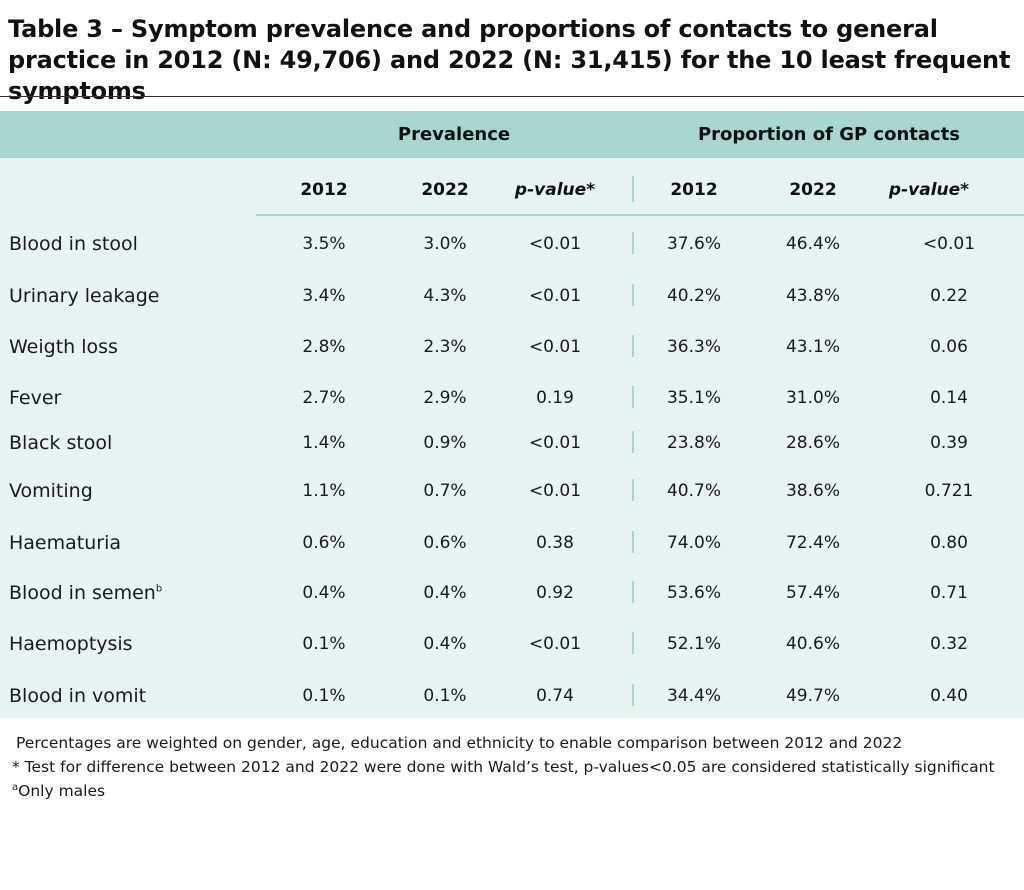 This screenshot has width=1024, height=890. What do you see at coordinates (949, 347) in the screenshot?
I see `cell-gp-p-value: 0.06` at bounding box center [949, 347].